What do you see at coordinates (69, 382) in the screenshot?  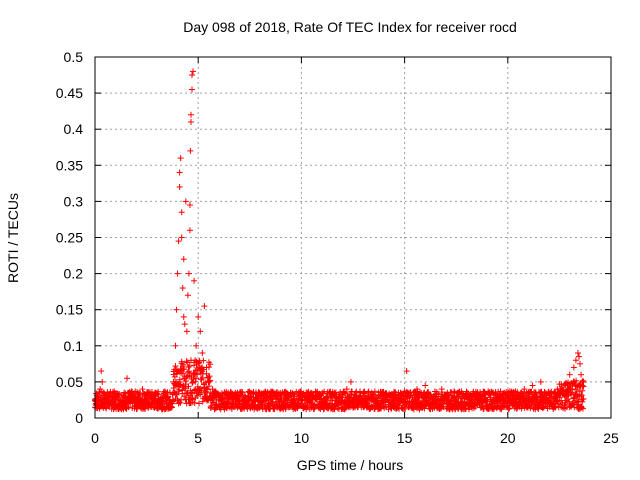 I see `y-tick-label: 0.05` at bounding box center [69, 382].